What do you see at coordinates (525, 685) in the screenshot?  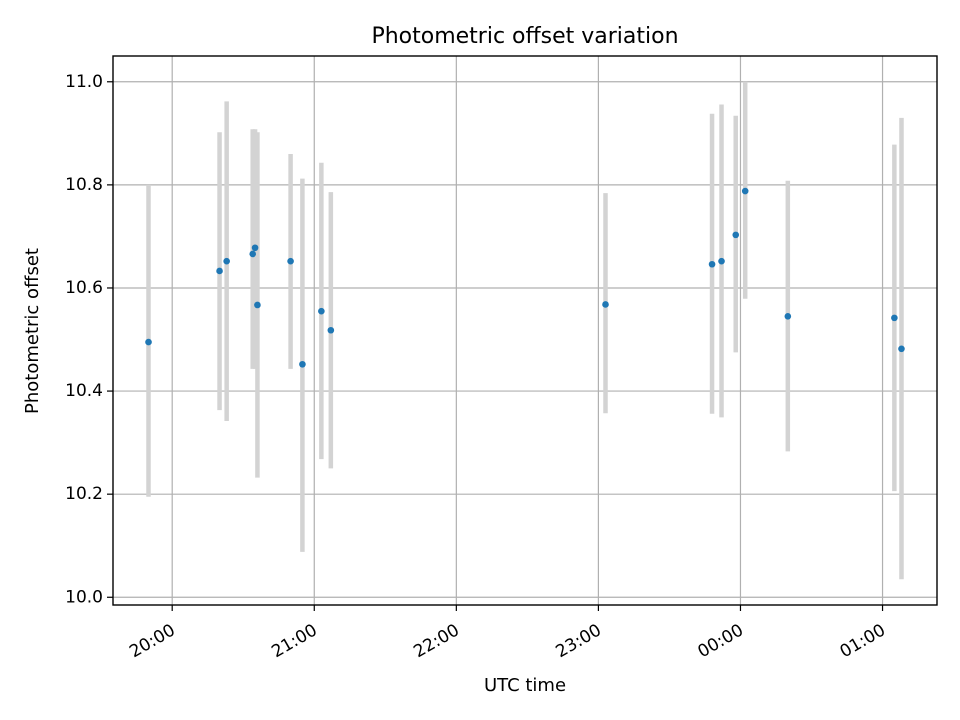 I see `x-axis-label: UTC time` at bounding box center [525, 685].